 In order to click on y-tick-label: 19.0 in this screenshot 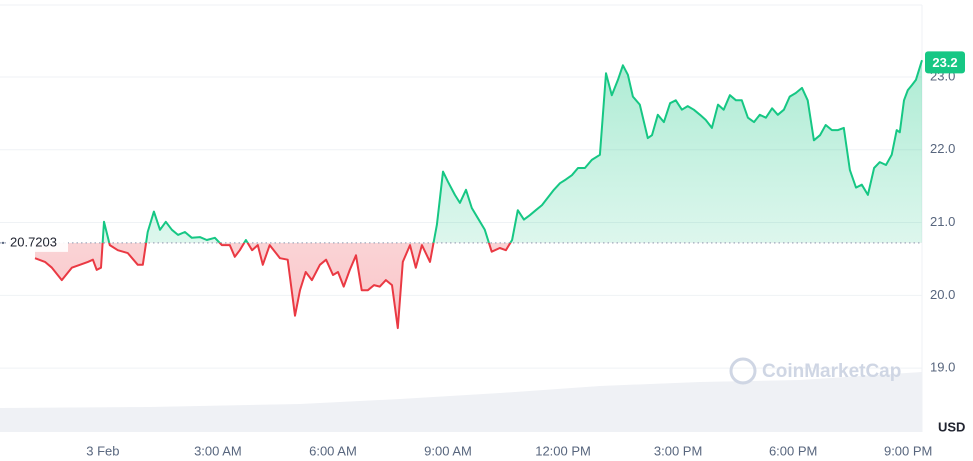, I will do `click(942, 367)`.